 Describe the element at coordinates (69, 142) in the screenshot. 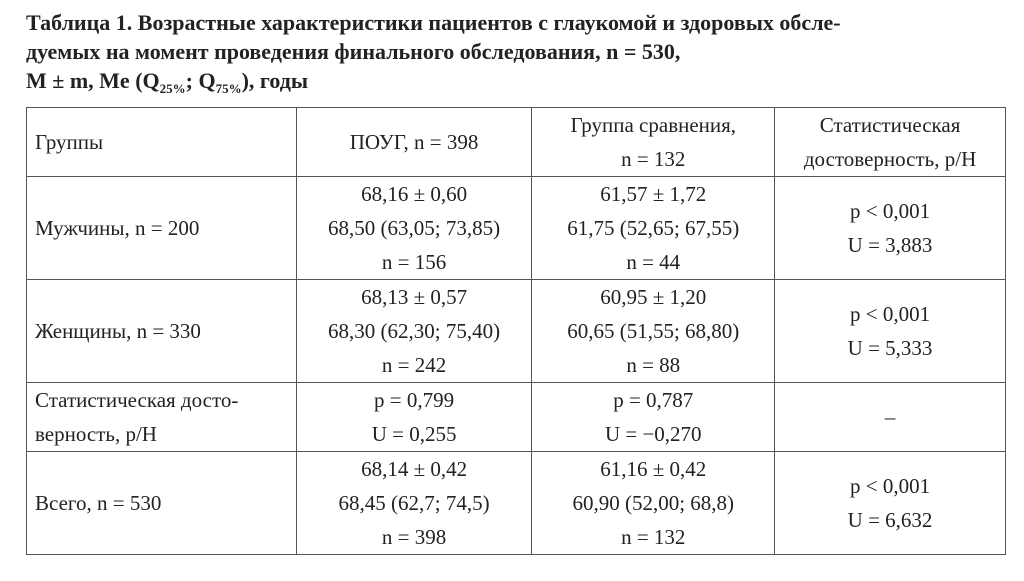

I see `cell-line: Группы` at that location.